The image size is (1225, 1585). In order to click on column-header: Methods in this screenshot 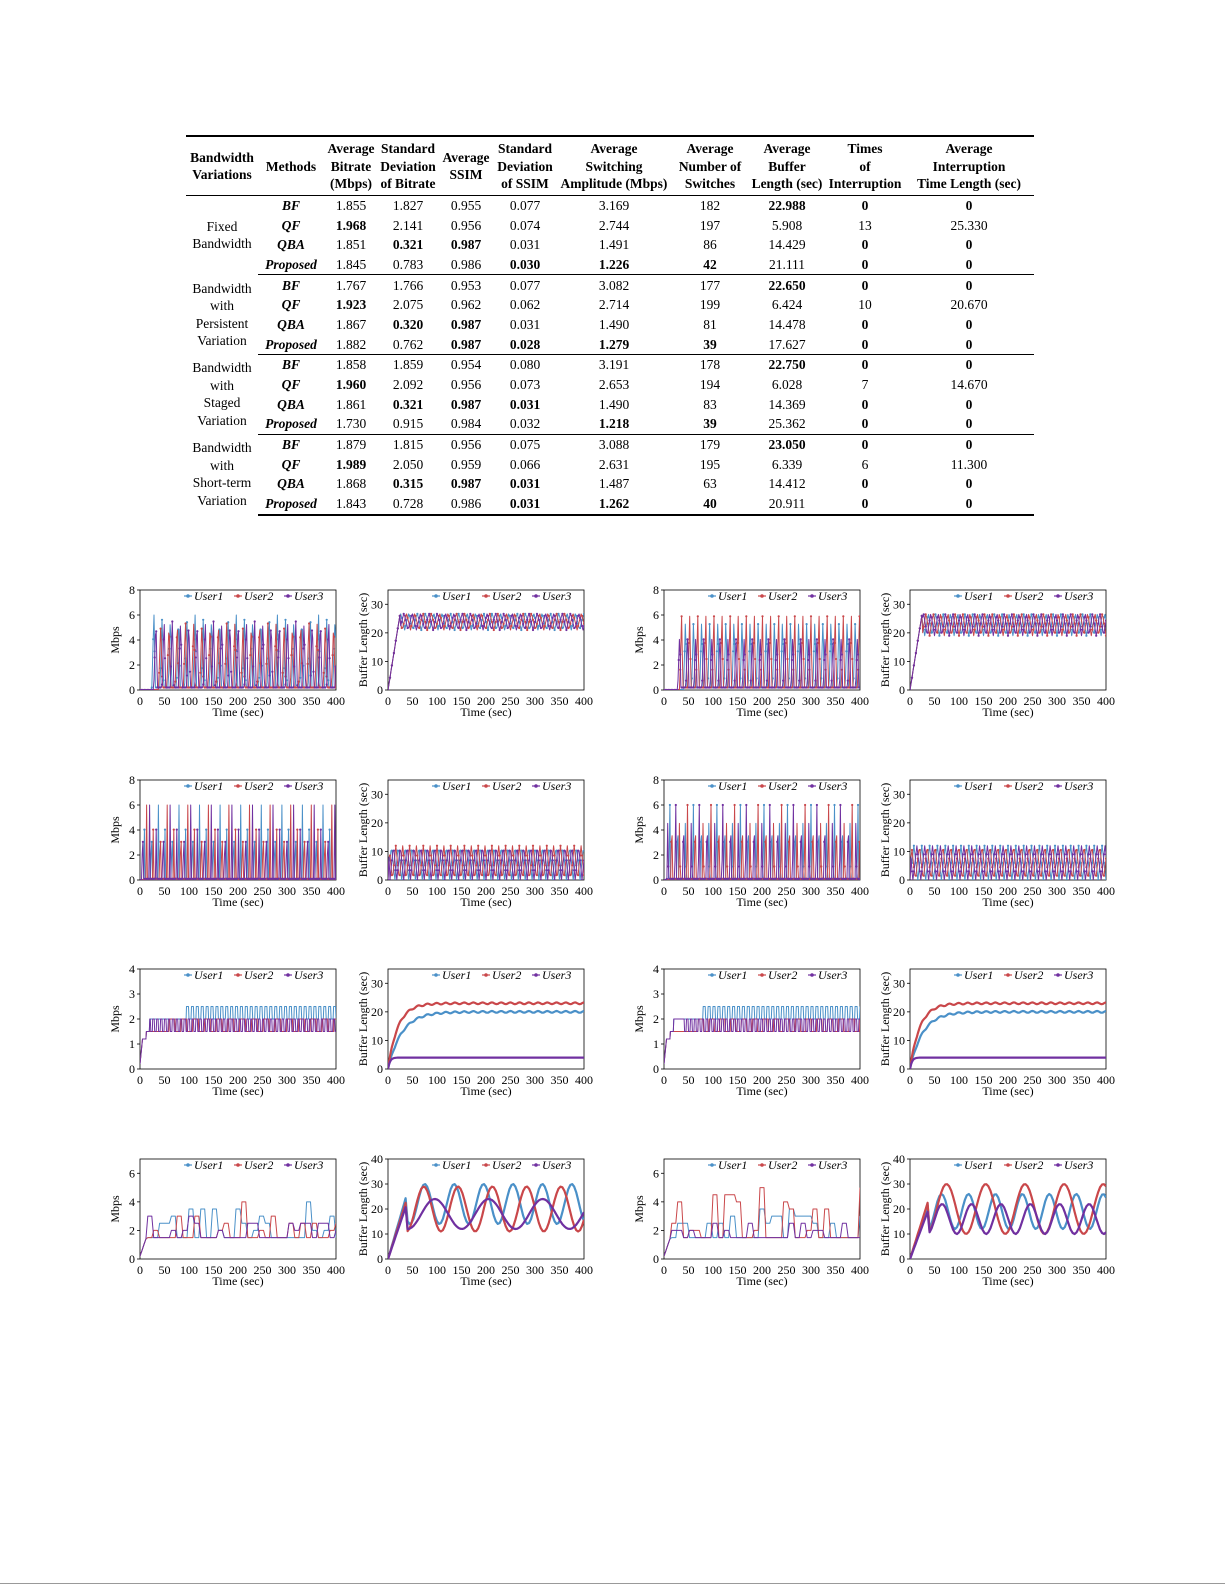, I will do `click(291, 165)`.